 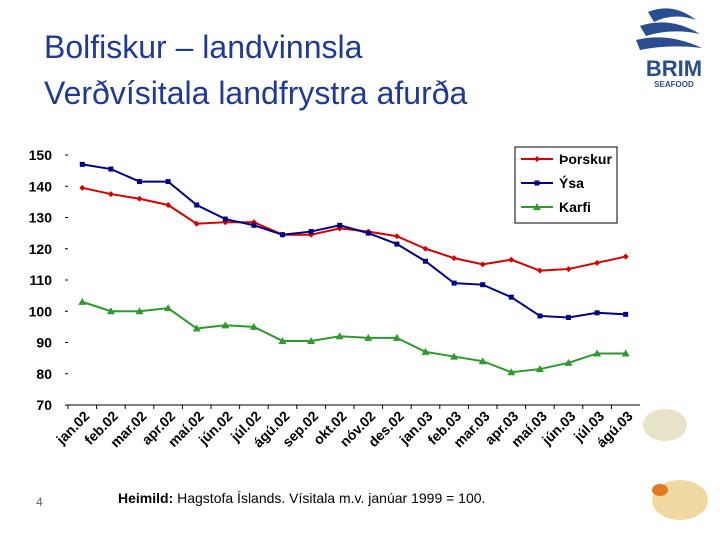 What do you see at coordinates (40, 280) in the screenshot?
I see `y-tick-label: 110` at bounding box center [40, 280].